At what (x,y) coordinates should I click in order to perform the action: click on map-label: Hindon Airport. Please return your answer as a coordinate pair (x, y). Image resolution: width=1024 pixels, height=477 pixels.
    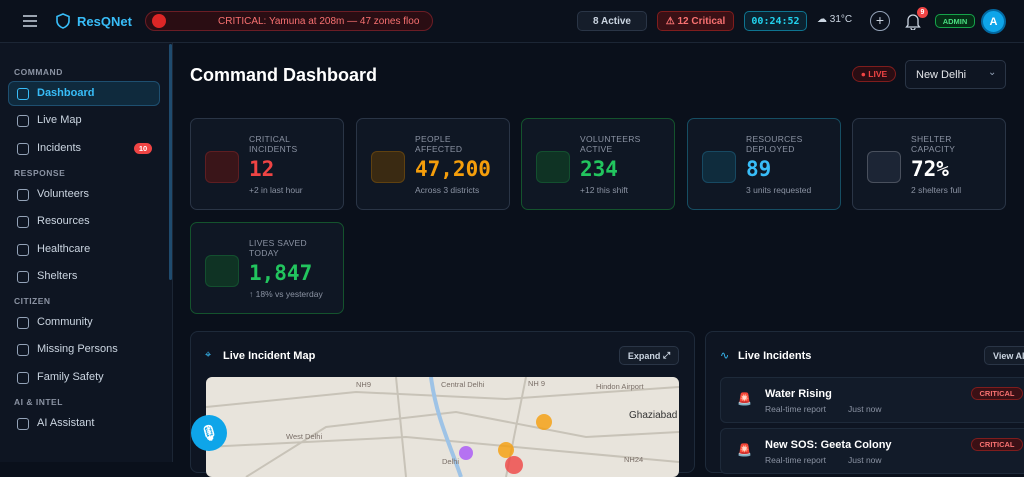
    Looking at the image, I should click on (620, 386).